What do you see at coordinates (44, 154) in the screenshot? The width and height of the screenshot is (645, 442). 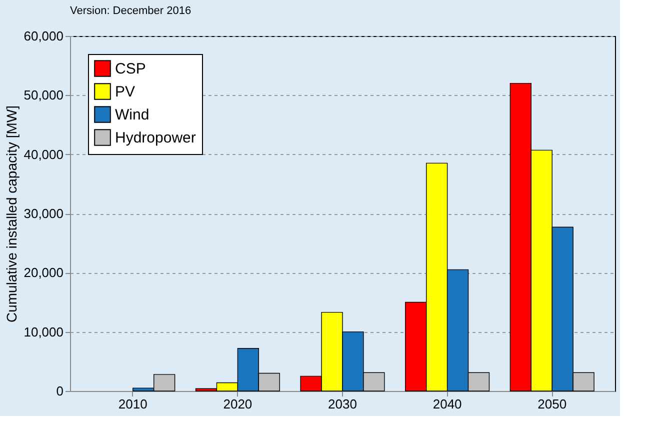 I see `y-tick-label: 40,000` at bounding box center [44, 154].